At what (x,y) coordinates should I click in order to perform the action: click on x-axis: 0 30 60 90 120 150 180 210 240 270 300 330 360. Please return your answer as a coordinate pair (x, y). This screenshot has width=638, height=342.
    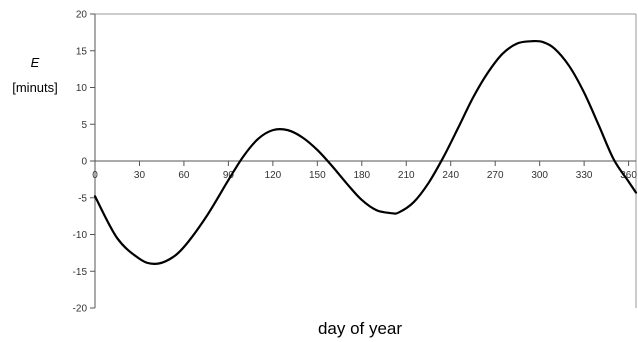
    Looking at the image, I should click on (364, 170).